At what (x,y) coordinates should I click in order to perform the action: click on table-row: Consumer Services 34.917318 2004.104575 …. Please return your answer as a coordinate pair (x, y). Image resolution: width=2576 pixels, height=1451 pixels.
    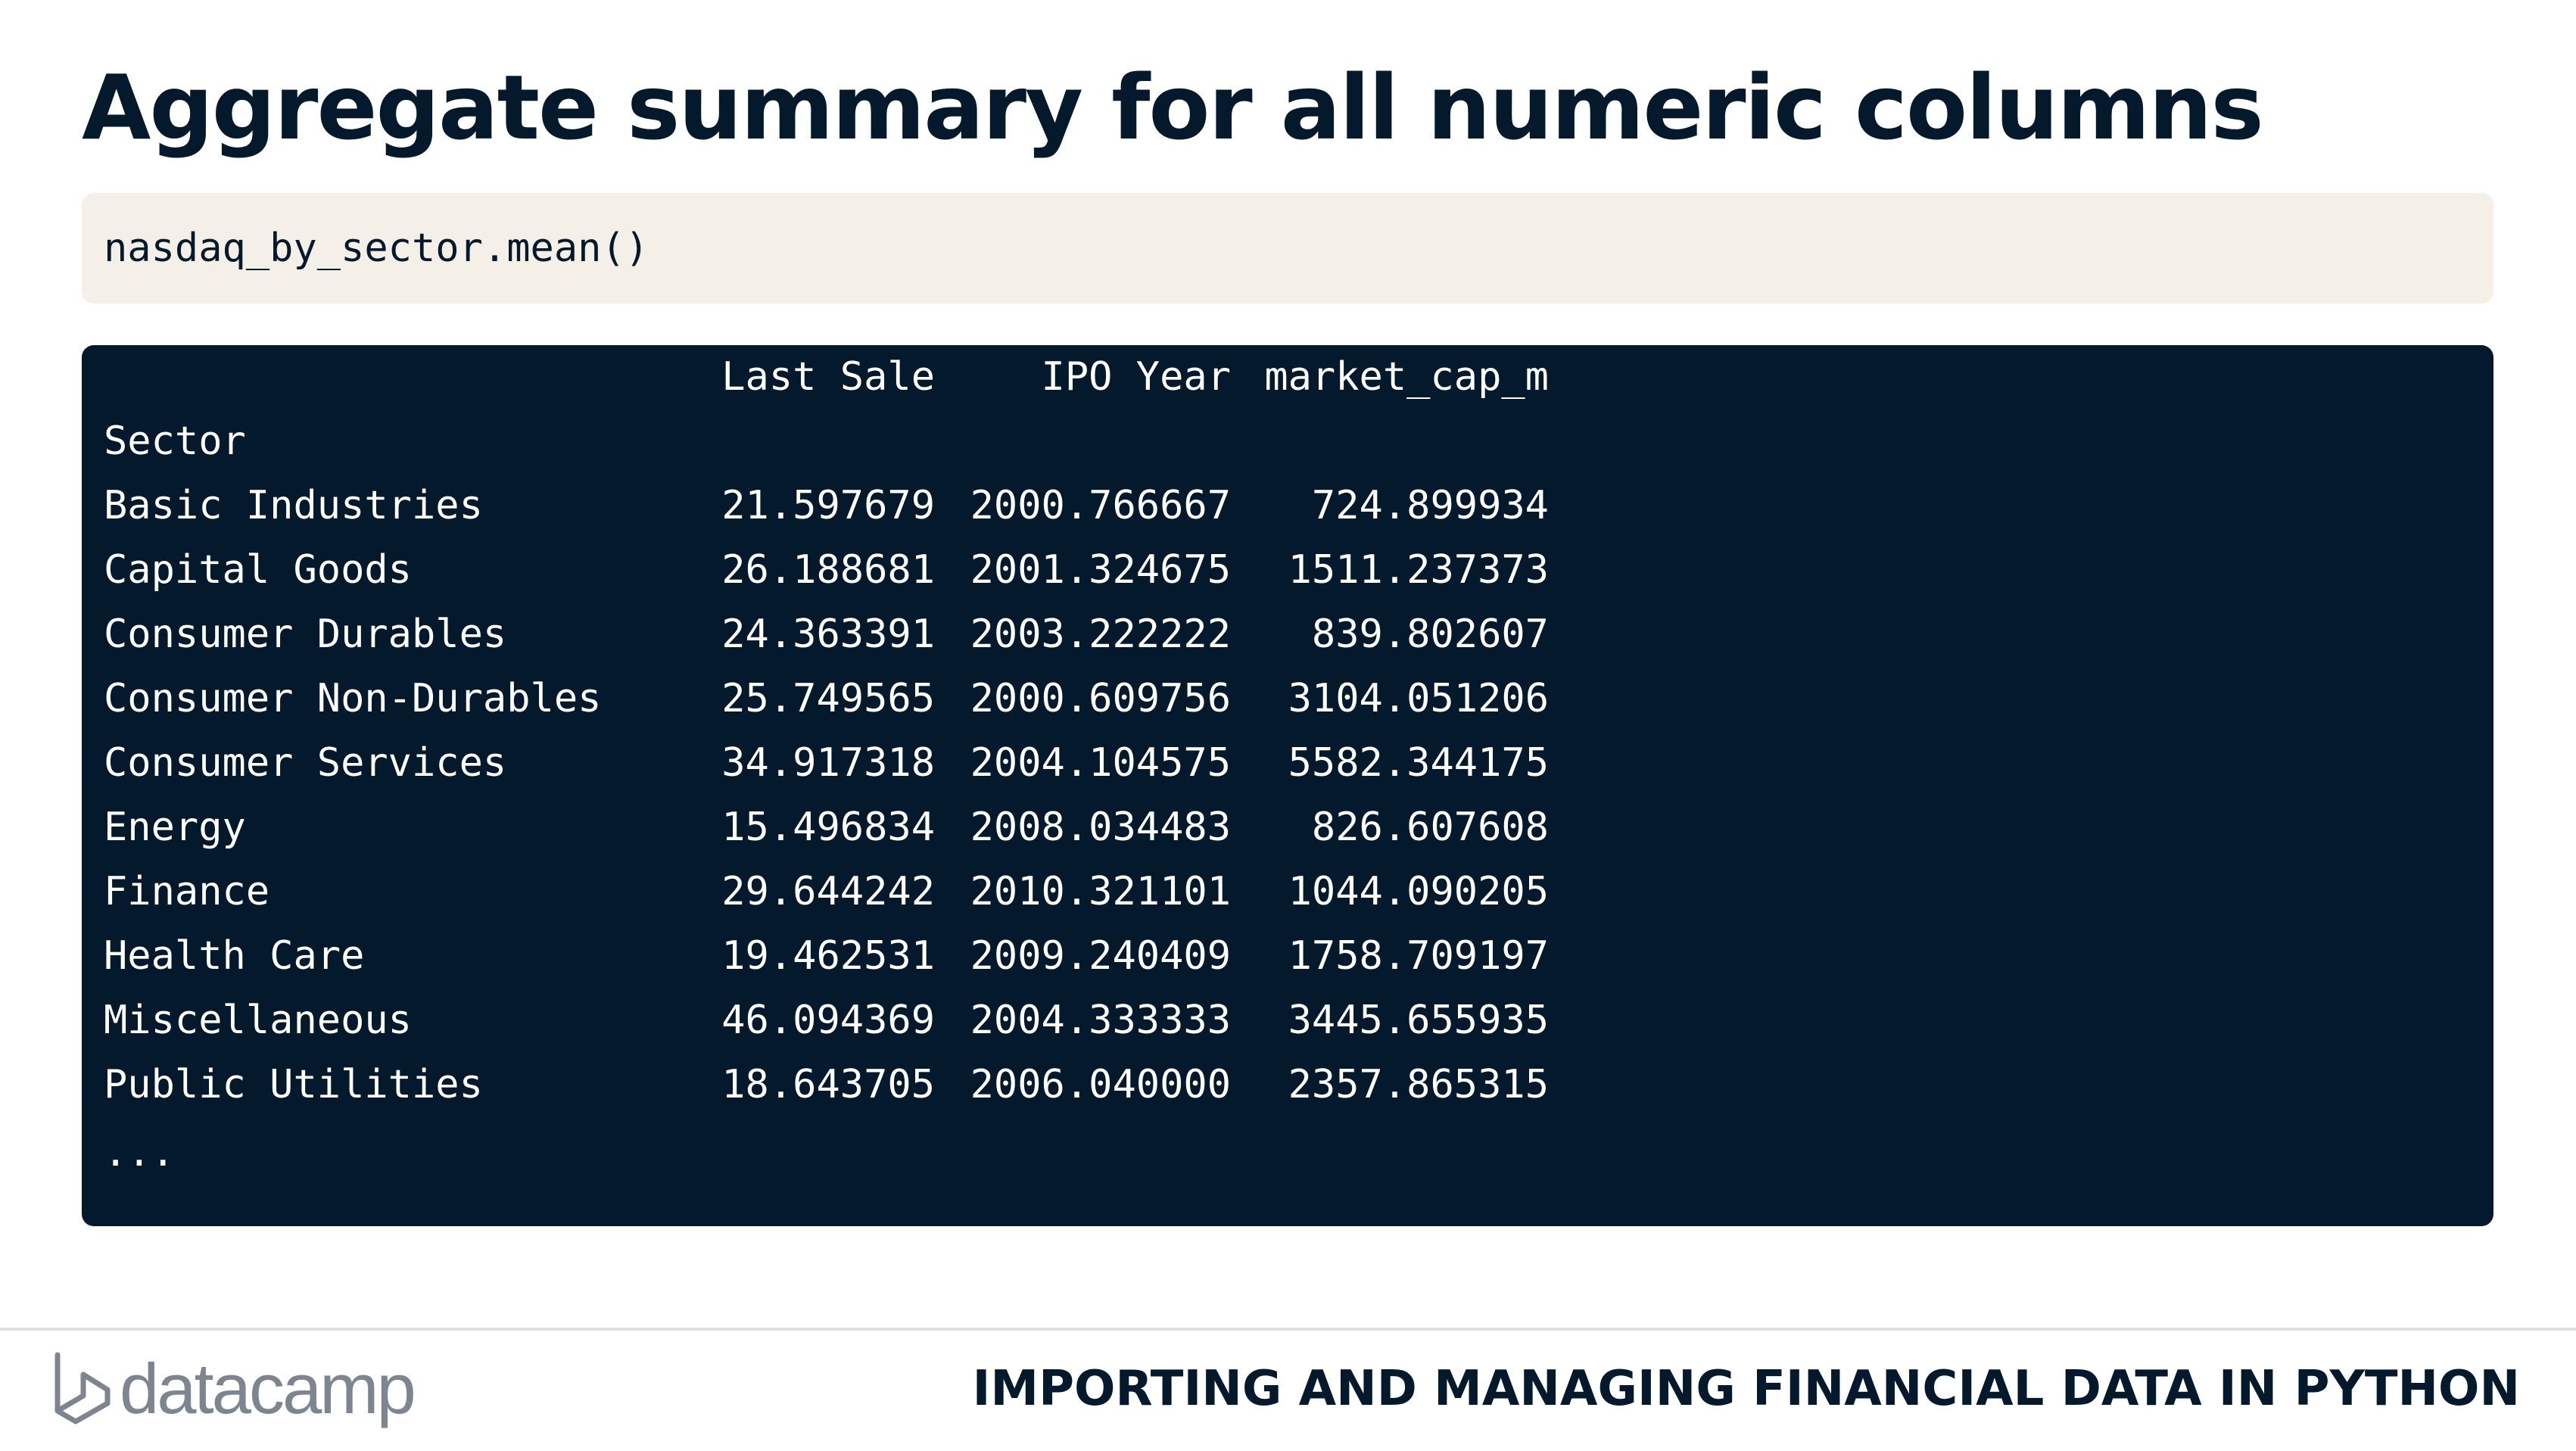
    Looking at the image, I should click on (826, 764).